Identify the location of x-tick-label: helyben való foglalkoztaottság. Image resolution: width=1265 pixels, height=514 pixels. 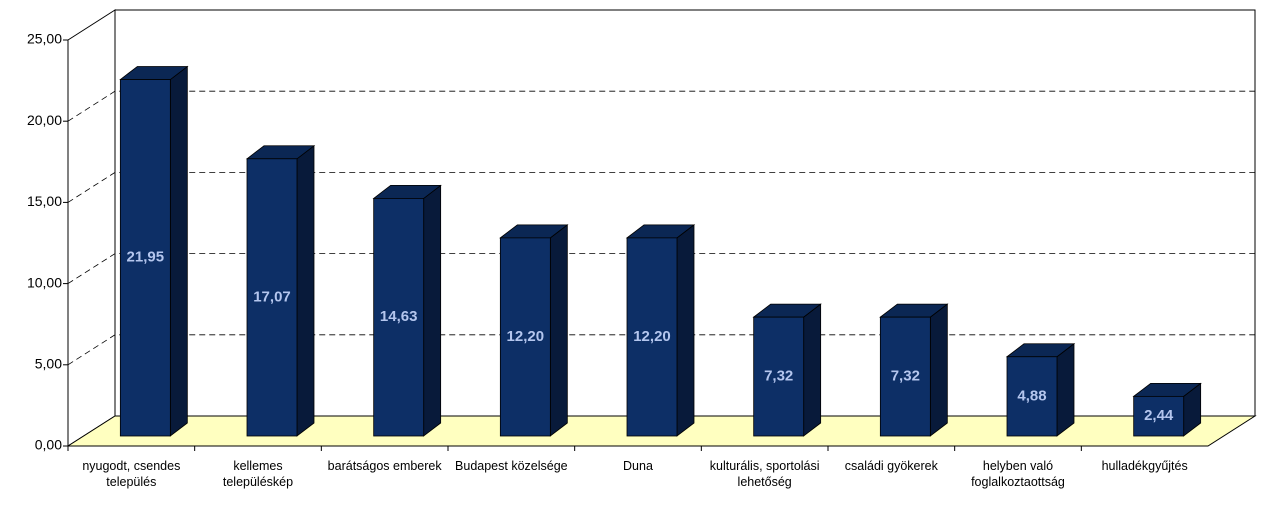
(1018, 474).